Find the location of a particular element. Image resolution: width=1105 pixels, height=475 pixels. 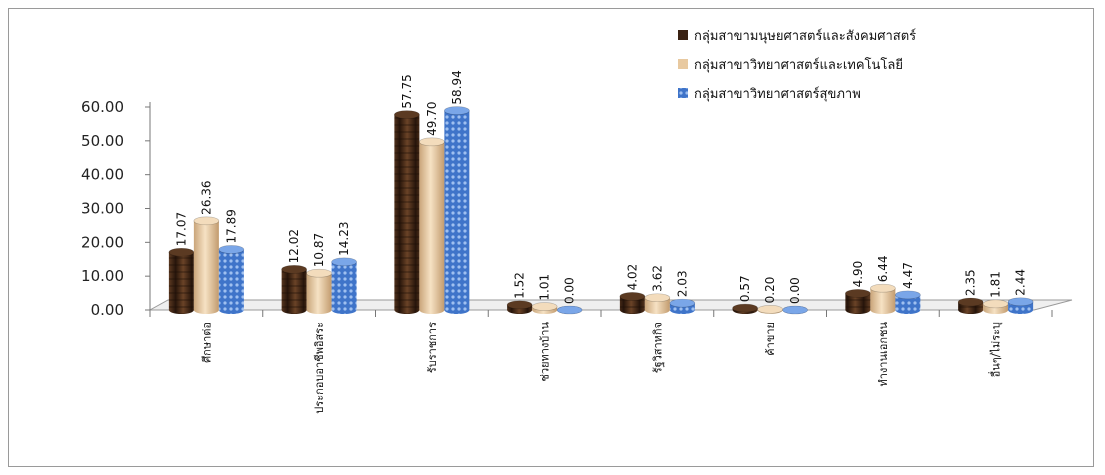

data-label: 26.36 is located at coordinates (206, 197).